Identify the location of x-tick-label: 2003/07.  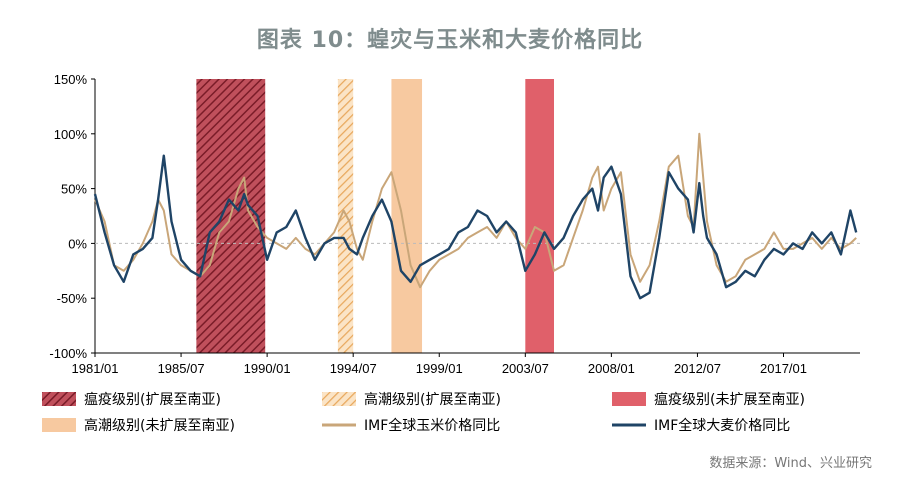
(525, 368).